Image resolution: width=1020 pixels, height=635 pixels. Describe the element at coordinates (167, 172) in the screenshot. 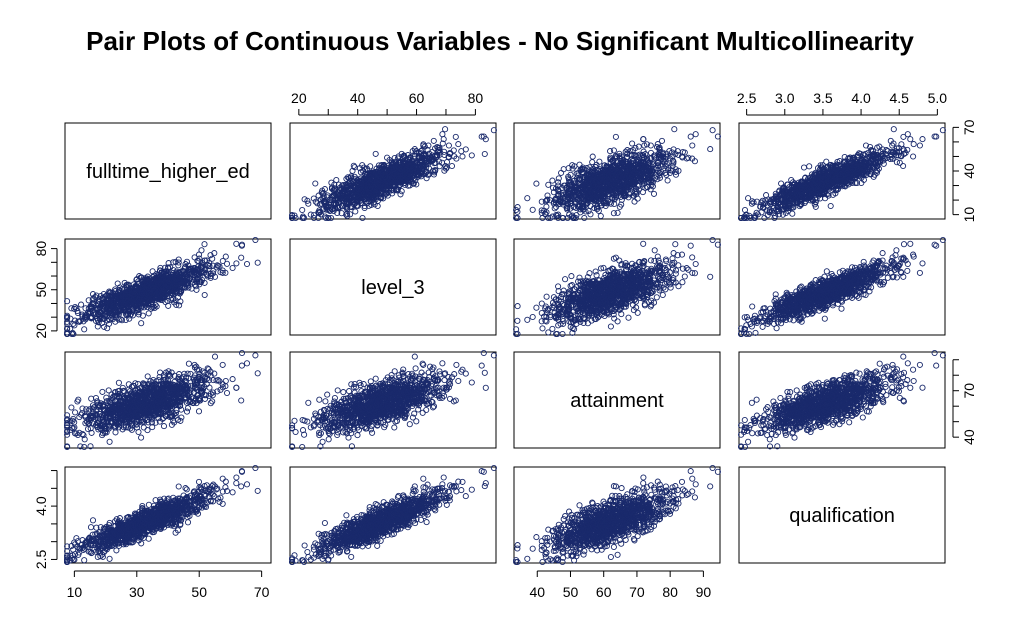

I see `diag-label-fulltime_higher_ed: fulltime_higher_ed` at that location.